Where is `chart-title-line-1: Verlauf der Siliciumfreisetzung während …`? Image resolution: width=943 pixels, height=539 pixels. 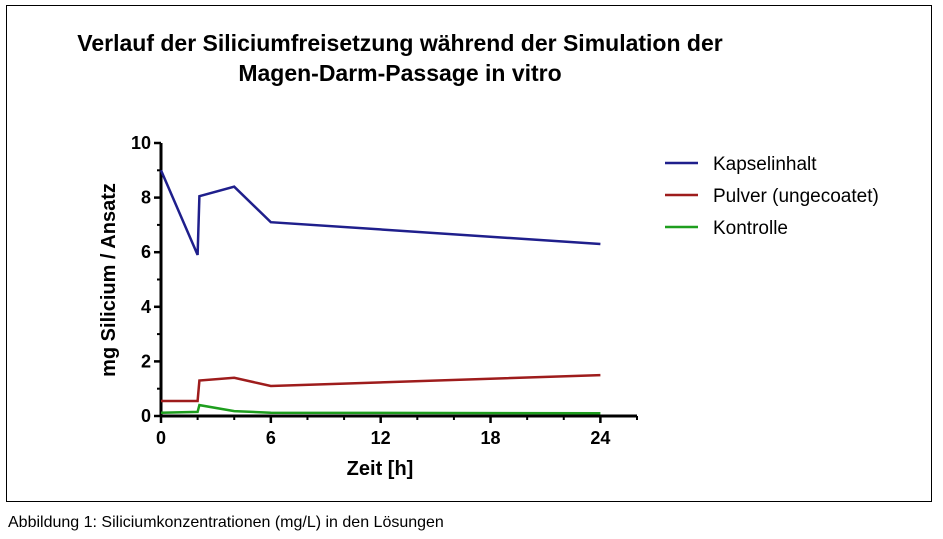 chart-title-line-1: Verlauf der Siliciumfreisetzung während … is located at coordinates (399, 43).